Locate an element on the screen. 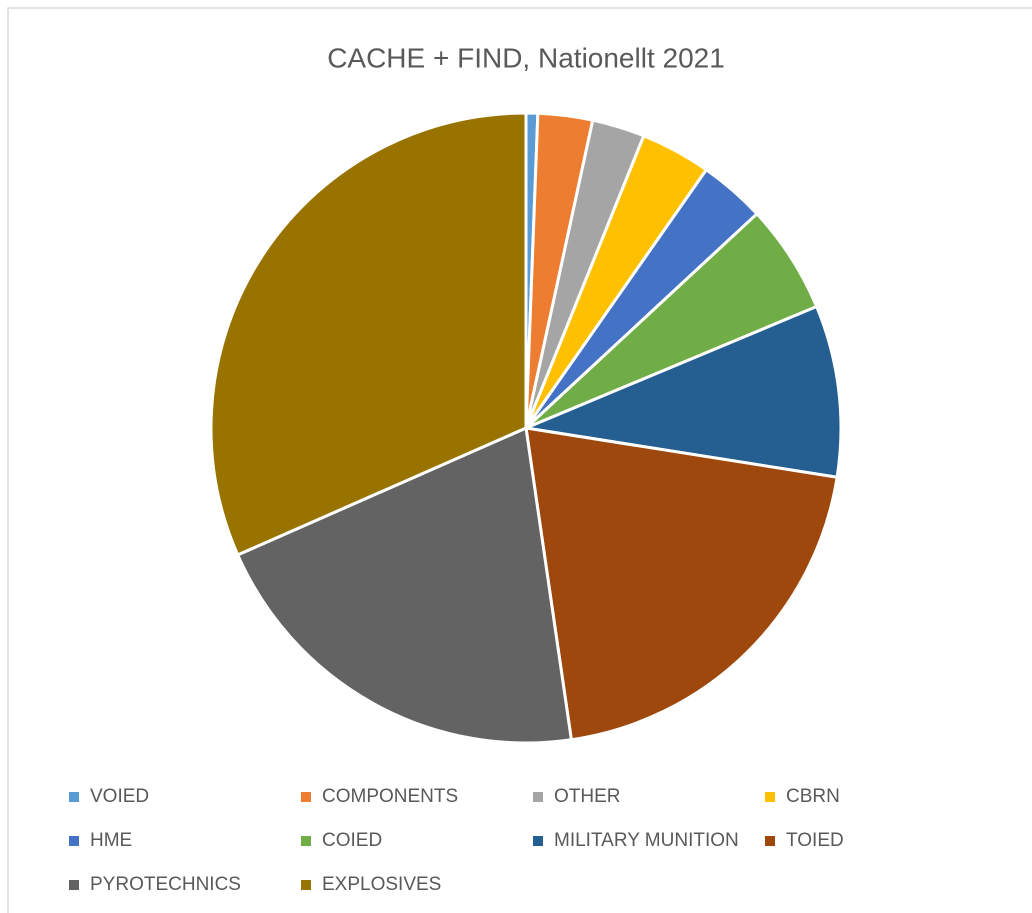  chart-title: CACHE + FIND, Nationellt 2021 is located at coordinates (526, 57).